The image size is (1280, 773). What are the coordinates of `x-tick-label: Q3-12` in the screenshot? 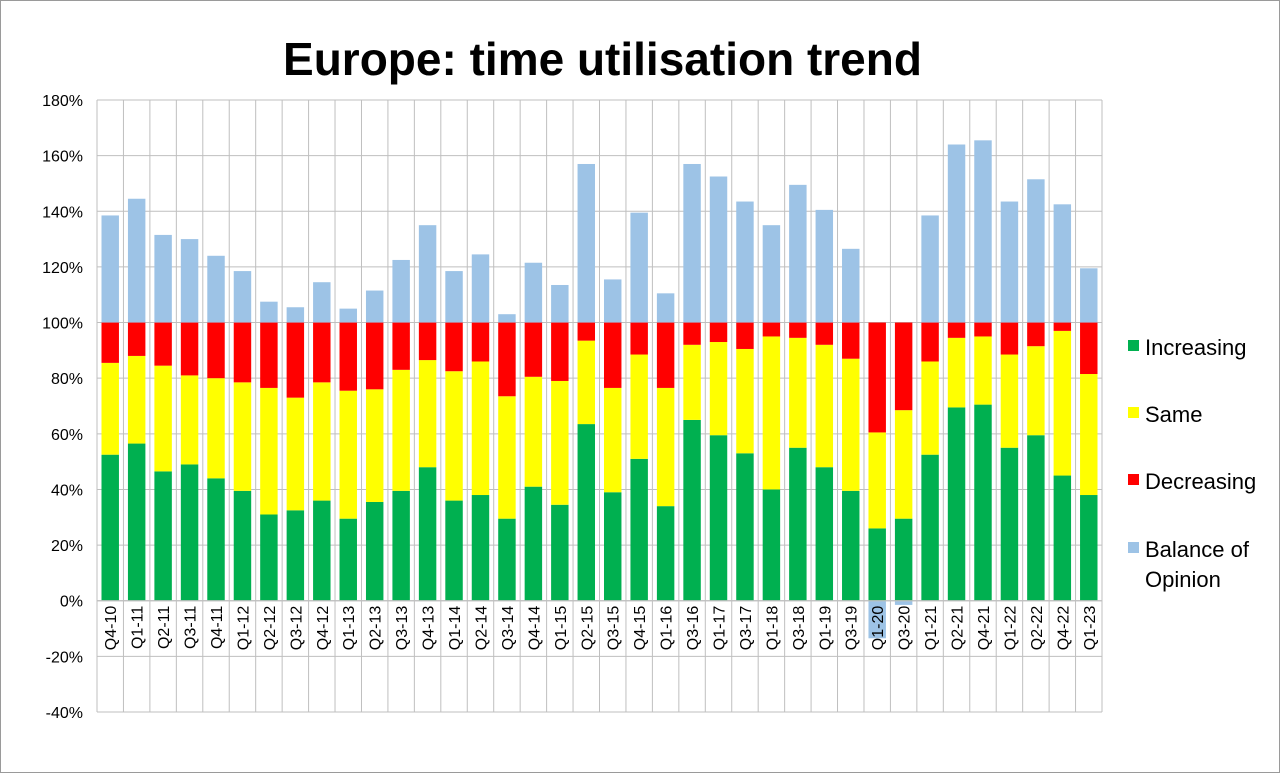 It's located at (296, 628).